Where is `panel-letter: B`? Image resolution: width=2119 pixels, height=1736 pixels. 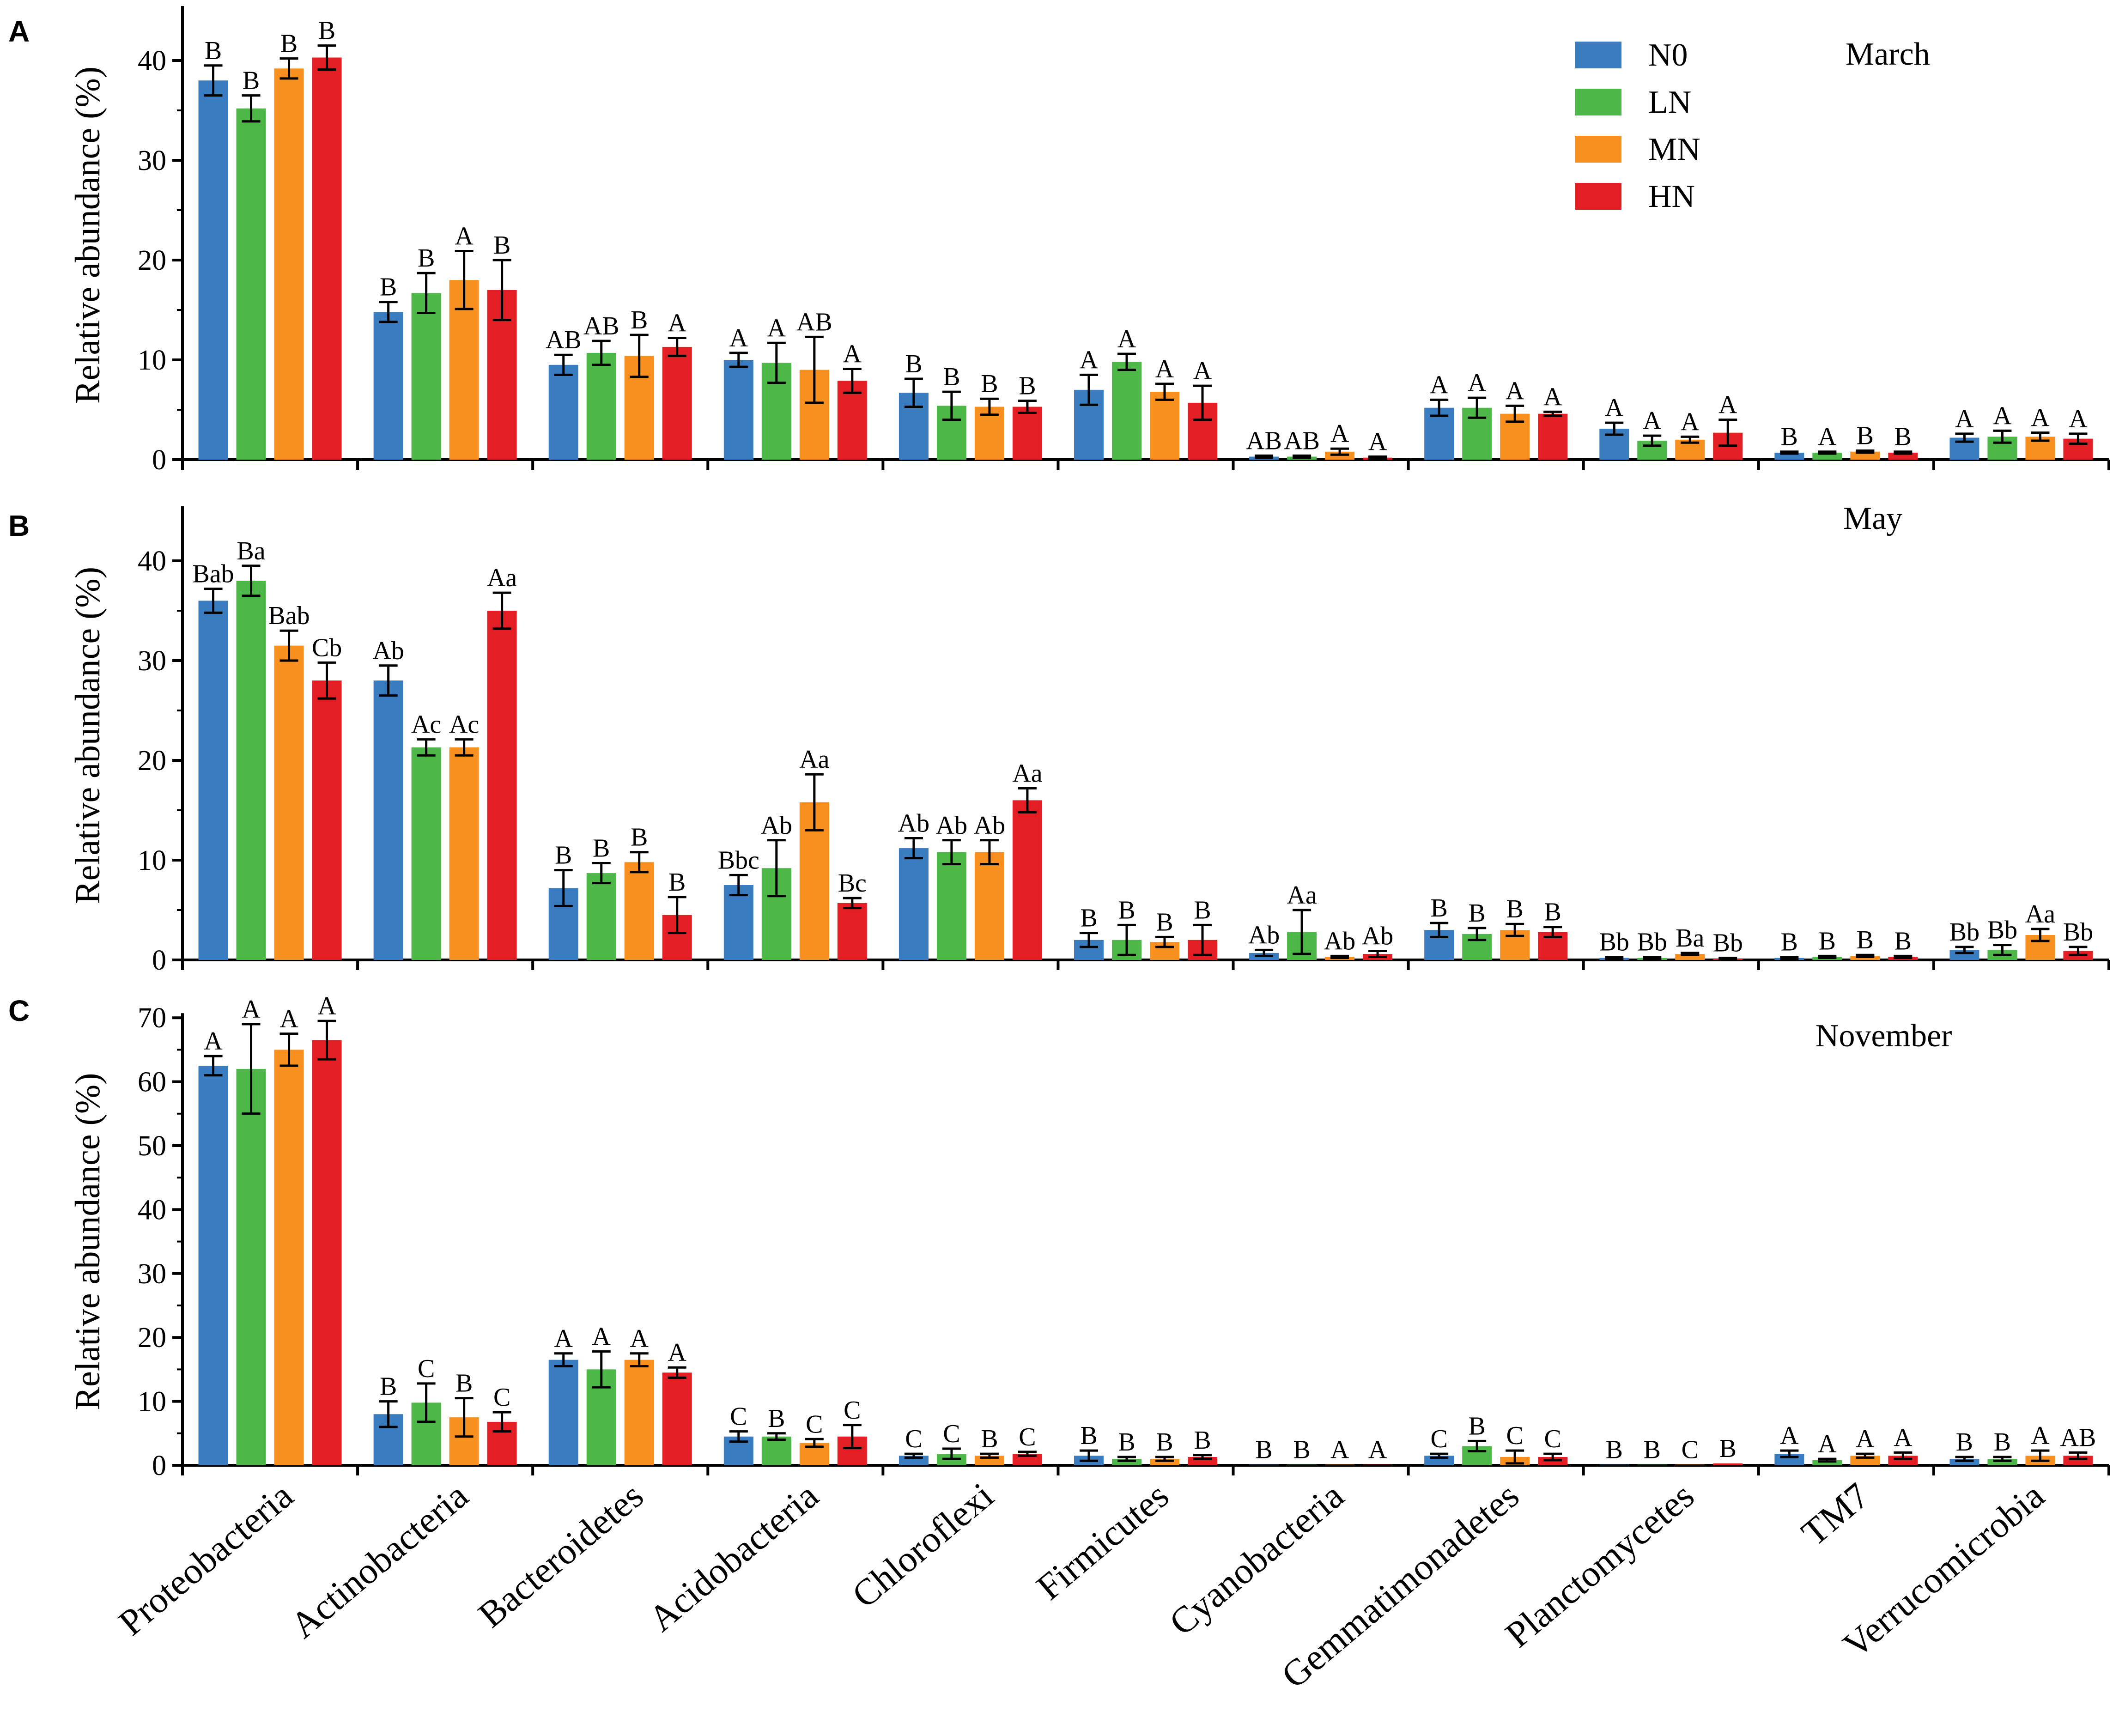 panel-letter: B is located at coordinates (19, 526).